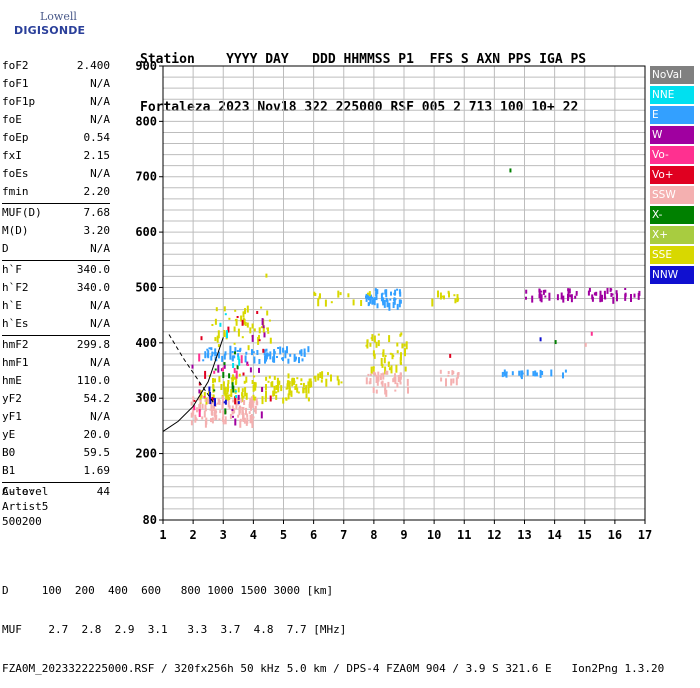 This screenshot has height=688, width=700. Describe the element at coordinates (56, 85) in the screenshot. I see `param-row: foF1 N/A` at that location.